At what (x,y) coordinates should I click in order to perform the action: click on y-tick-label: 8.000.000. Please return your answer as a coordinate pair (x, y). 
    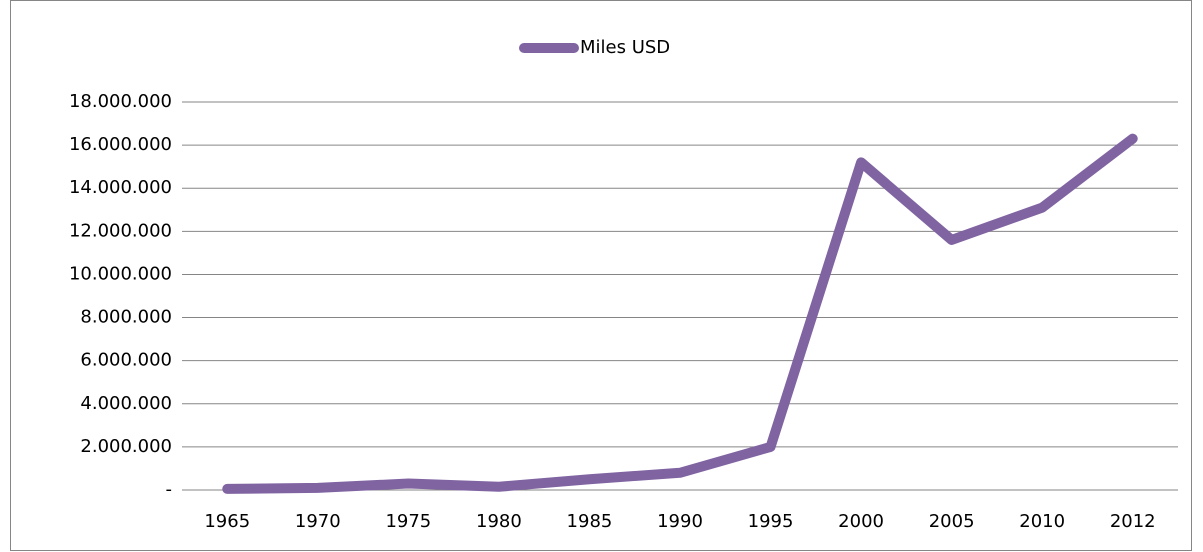
    Looking at the image, I should click on (126, 317).